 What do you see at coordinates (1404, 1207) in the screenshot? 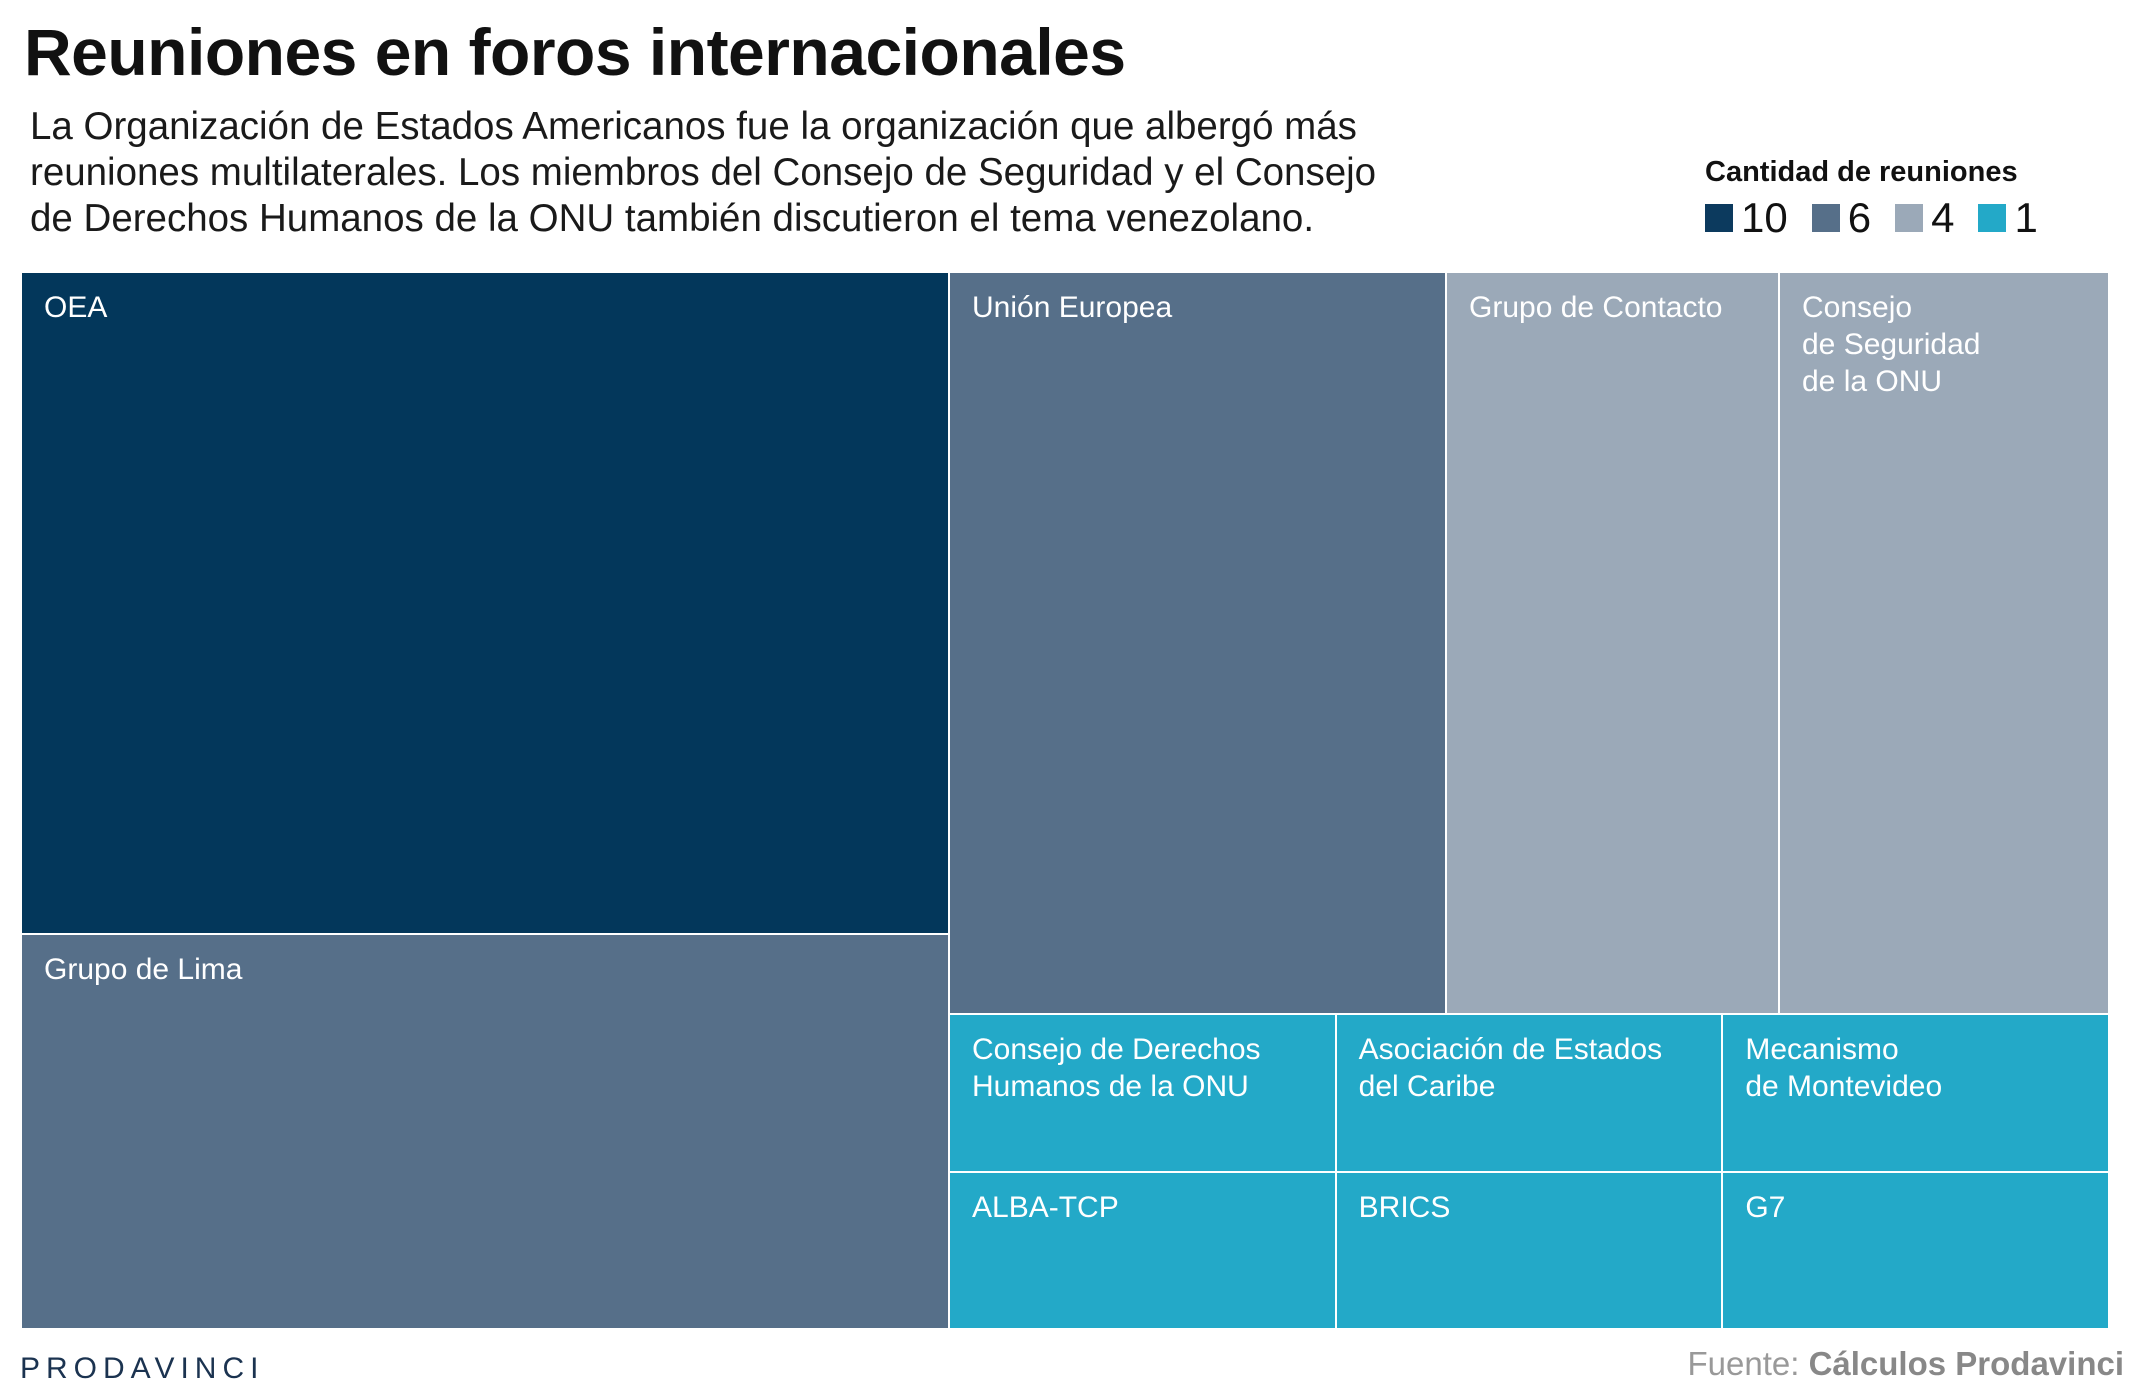
I see `treemap-cell-label: BRICS` at bounding box center [1404, 1207].